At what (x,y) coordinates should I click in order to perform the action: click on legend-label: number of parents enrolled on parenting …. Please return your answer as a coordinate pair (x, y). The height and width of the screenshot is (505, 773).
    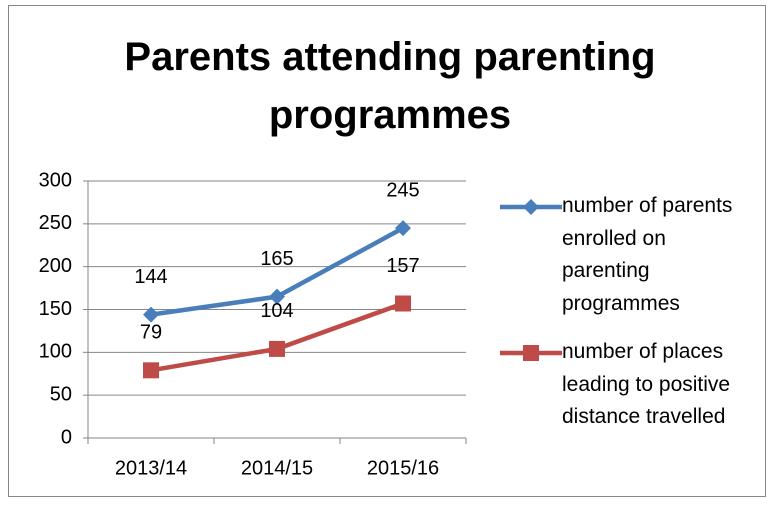
    Looking at the image, I should click on (647, 254).